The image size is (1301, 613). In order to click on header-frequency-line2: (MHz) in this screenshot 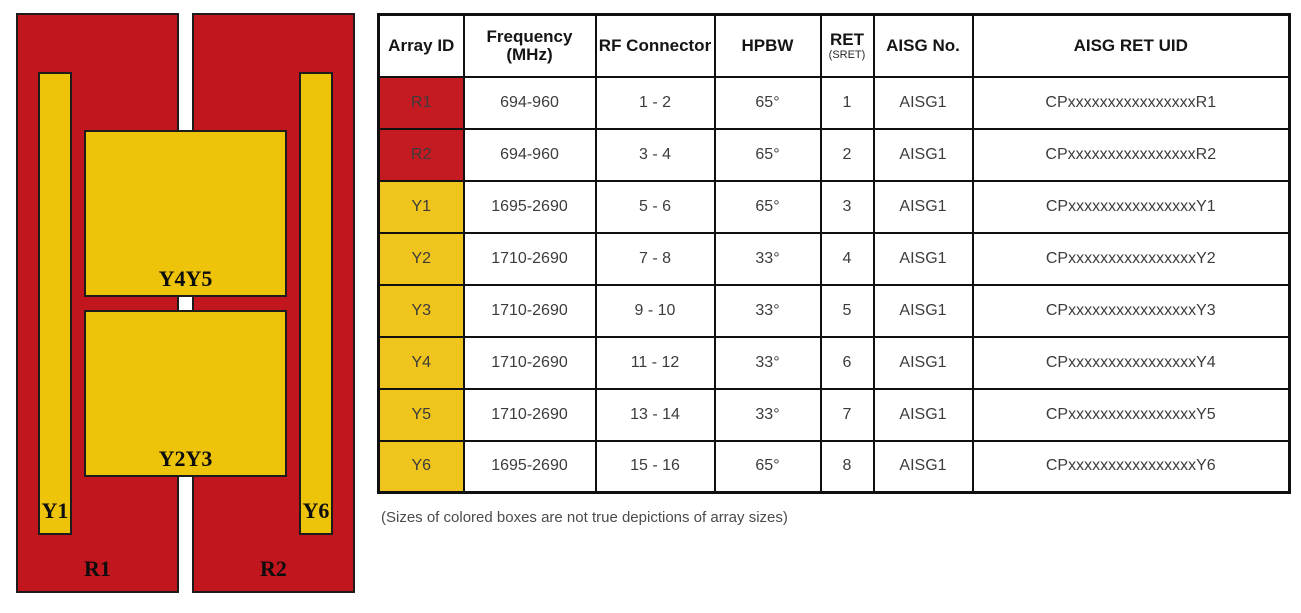, I will do `click(529, 55)`.